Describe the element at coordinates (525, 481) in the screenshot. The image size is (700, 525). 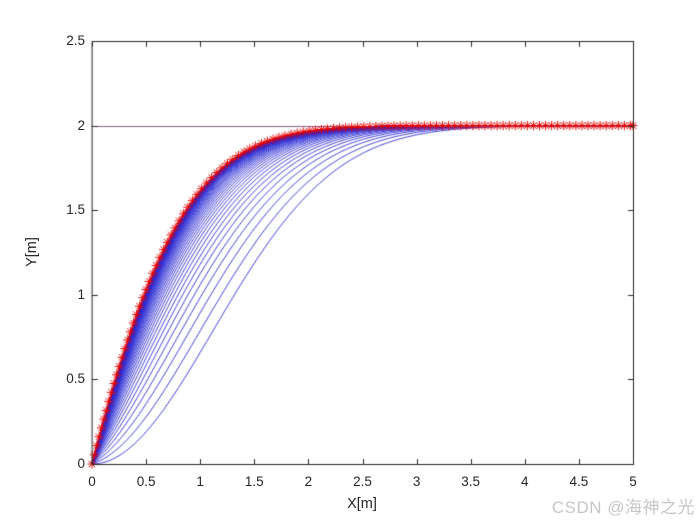
I see `x-tick-label: 4` at that location.